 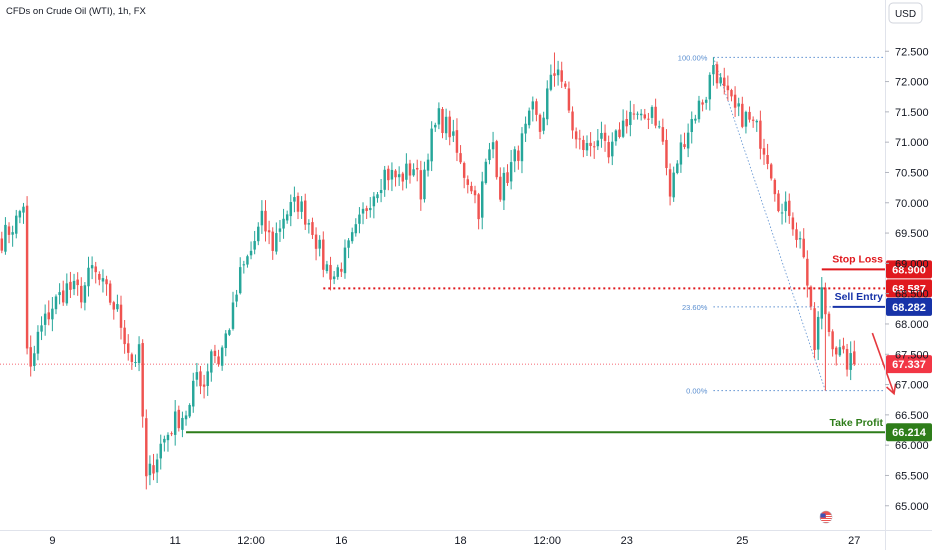 What do you see at coordinates (905, 13) in the screenshot?
I see `currency-button: USD` at bounding box center [905, 13].